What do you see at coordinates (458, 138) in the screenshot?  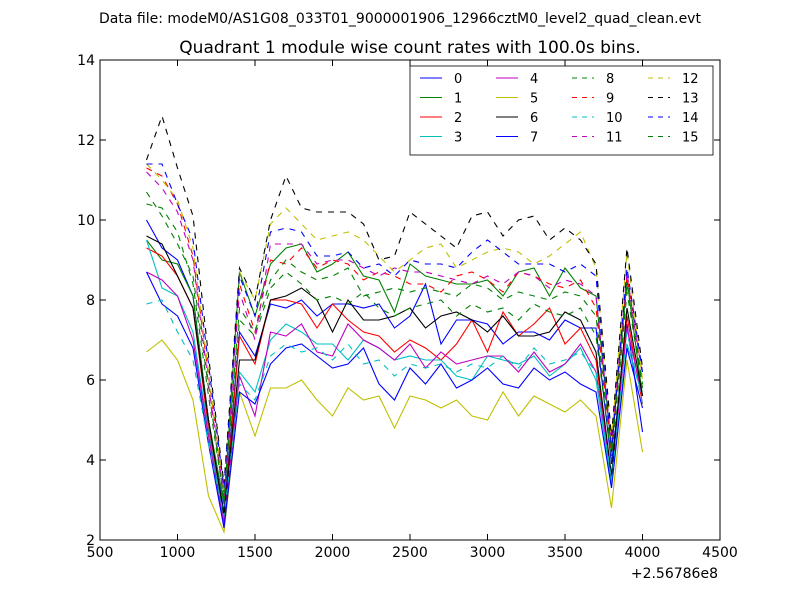 I see `legend-label-3: 3` at bounding box center [458, 138].